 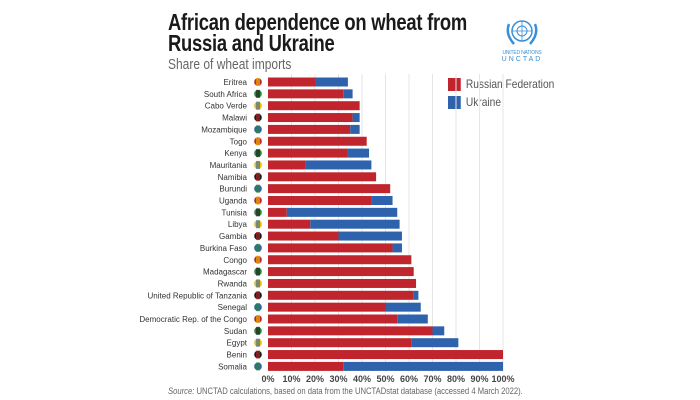 What do you see at coordinates (224, 248) in the screenshot?
I see `category-label: Burkina Faso` at bounding box center [224, 248].